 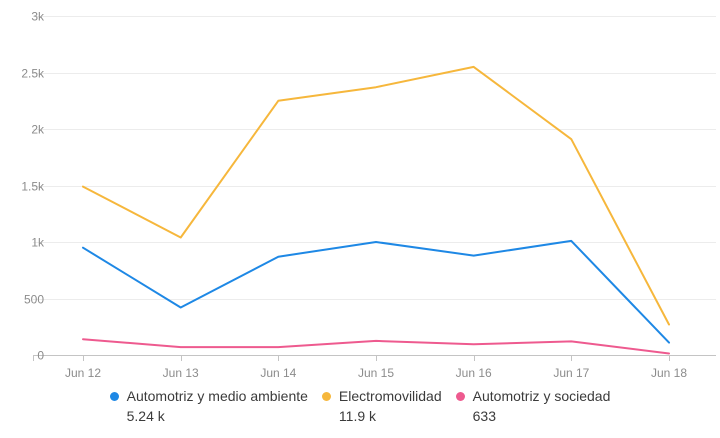 What do you see at coordinates (208, 406) in the screenshot?
I see `legend-item-automotriz-y-medio-ambiente: Automotriz y medio ambiente 5.24 k` at bounding box center [208, 406].